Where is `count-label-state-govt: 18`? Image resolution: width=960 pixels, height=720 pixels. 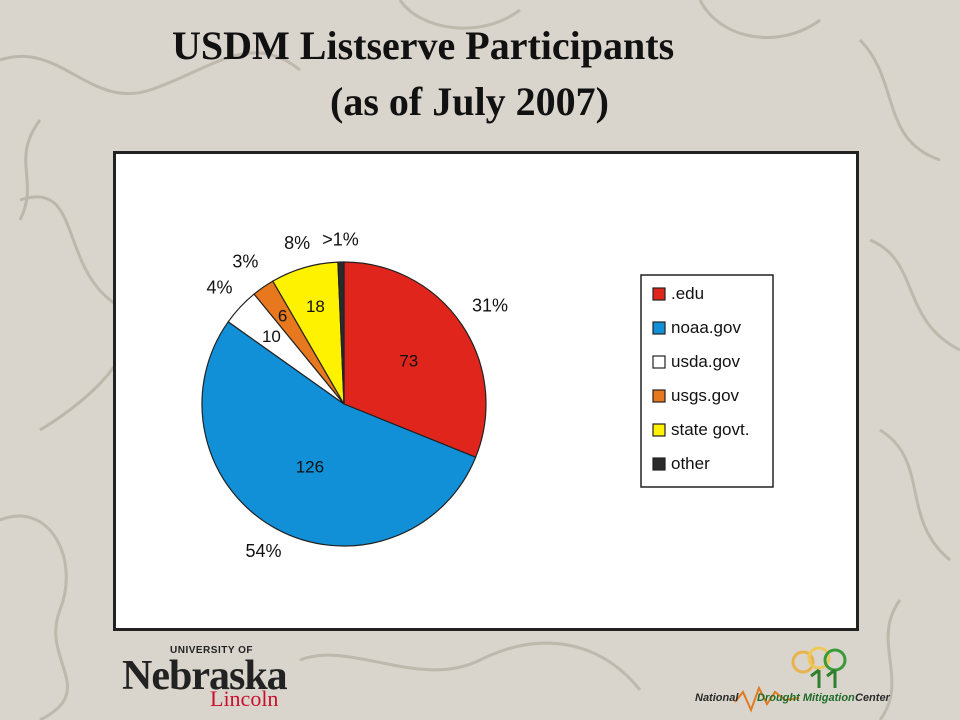
count-label-state-govt: 18 is located at coordinates (315, 306).